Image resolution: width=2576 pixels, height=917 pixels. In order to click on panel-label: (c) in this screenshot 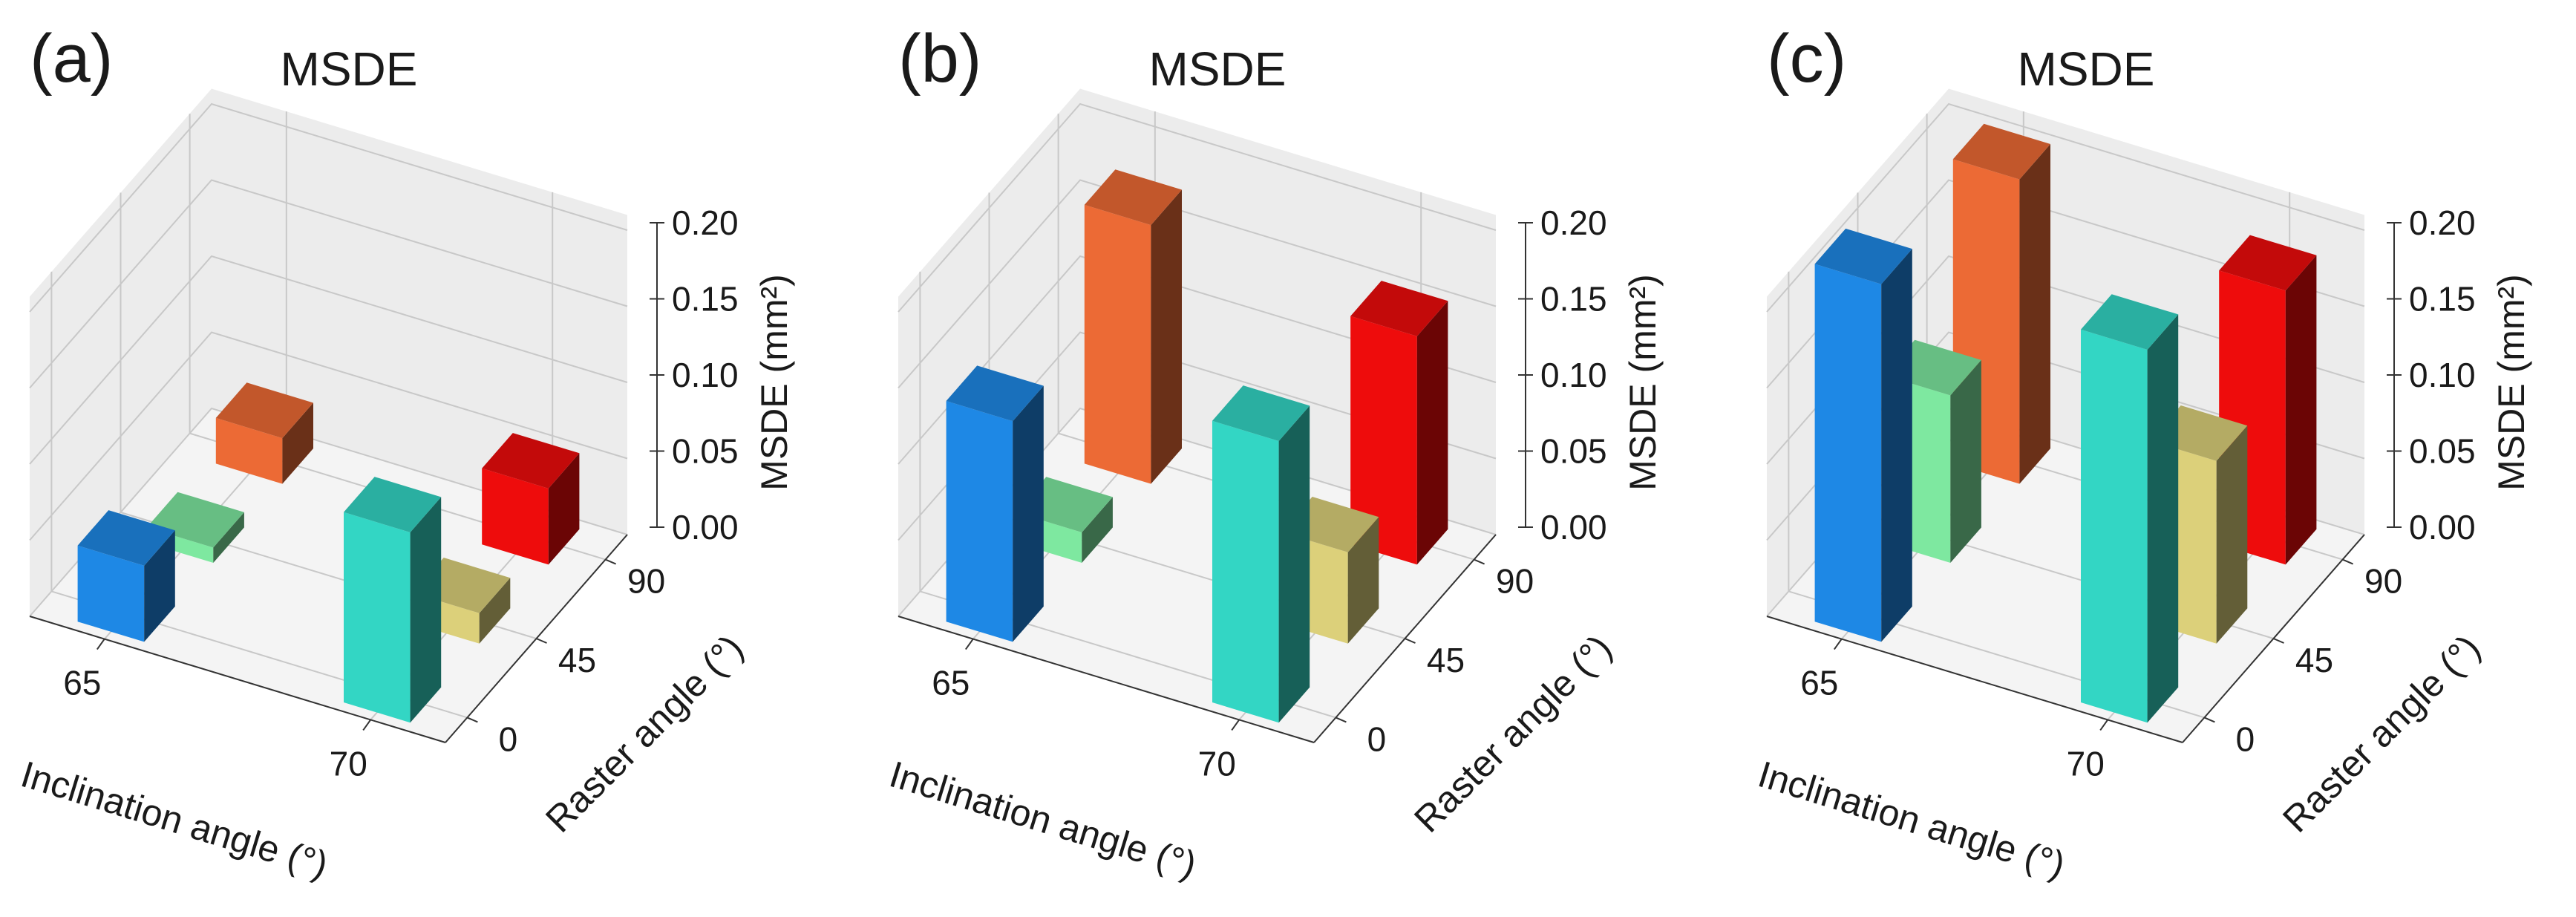, I will do `click(1806, 59)`.